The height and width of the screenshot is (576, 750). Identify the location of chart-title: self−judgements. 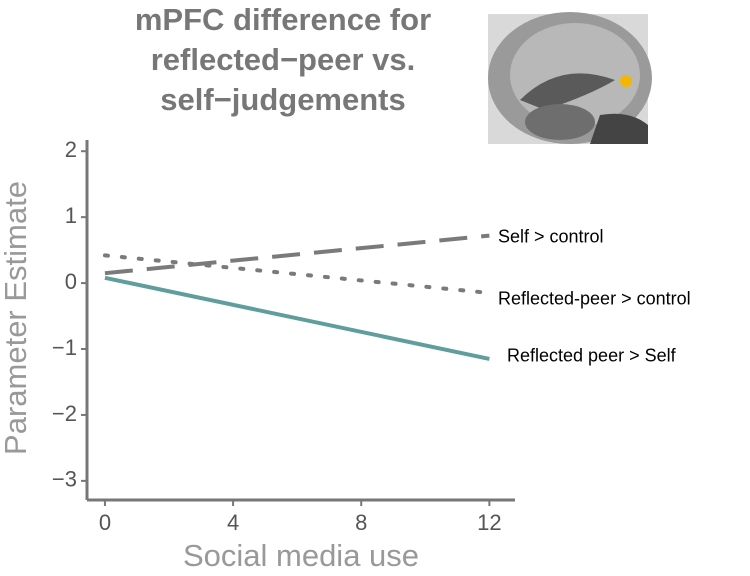
(283, 99).